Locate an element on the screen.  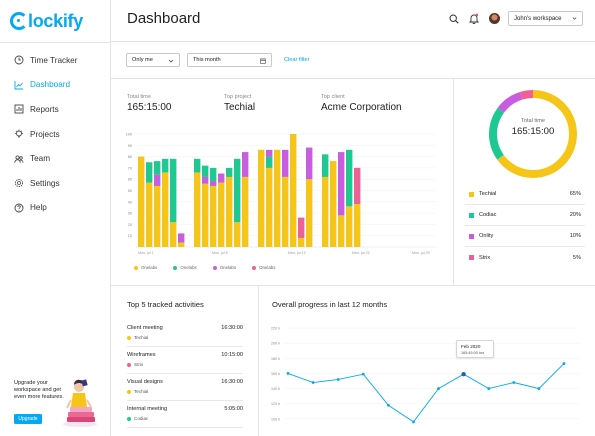
sidebar-item-team: Team is located at coordinates (55, 158).